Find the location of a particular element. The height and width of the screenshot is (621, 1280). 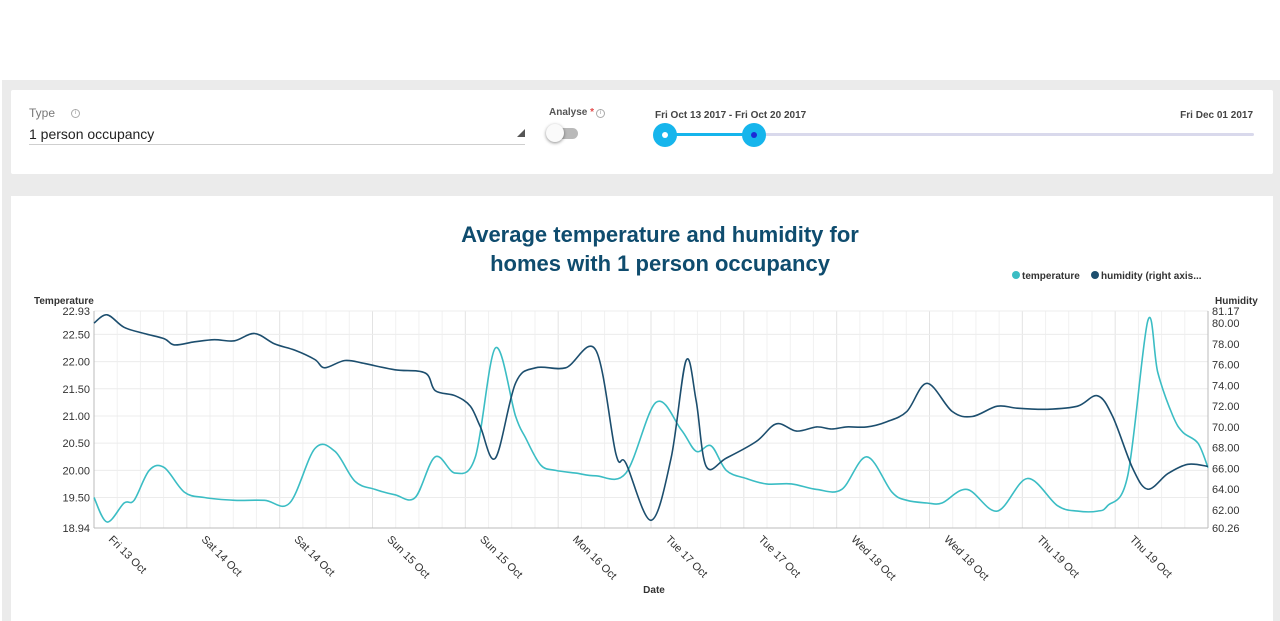

y-tick-label: 21.50 is located at coordinates (76, 390).